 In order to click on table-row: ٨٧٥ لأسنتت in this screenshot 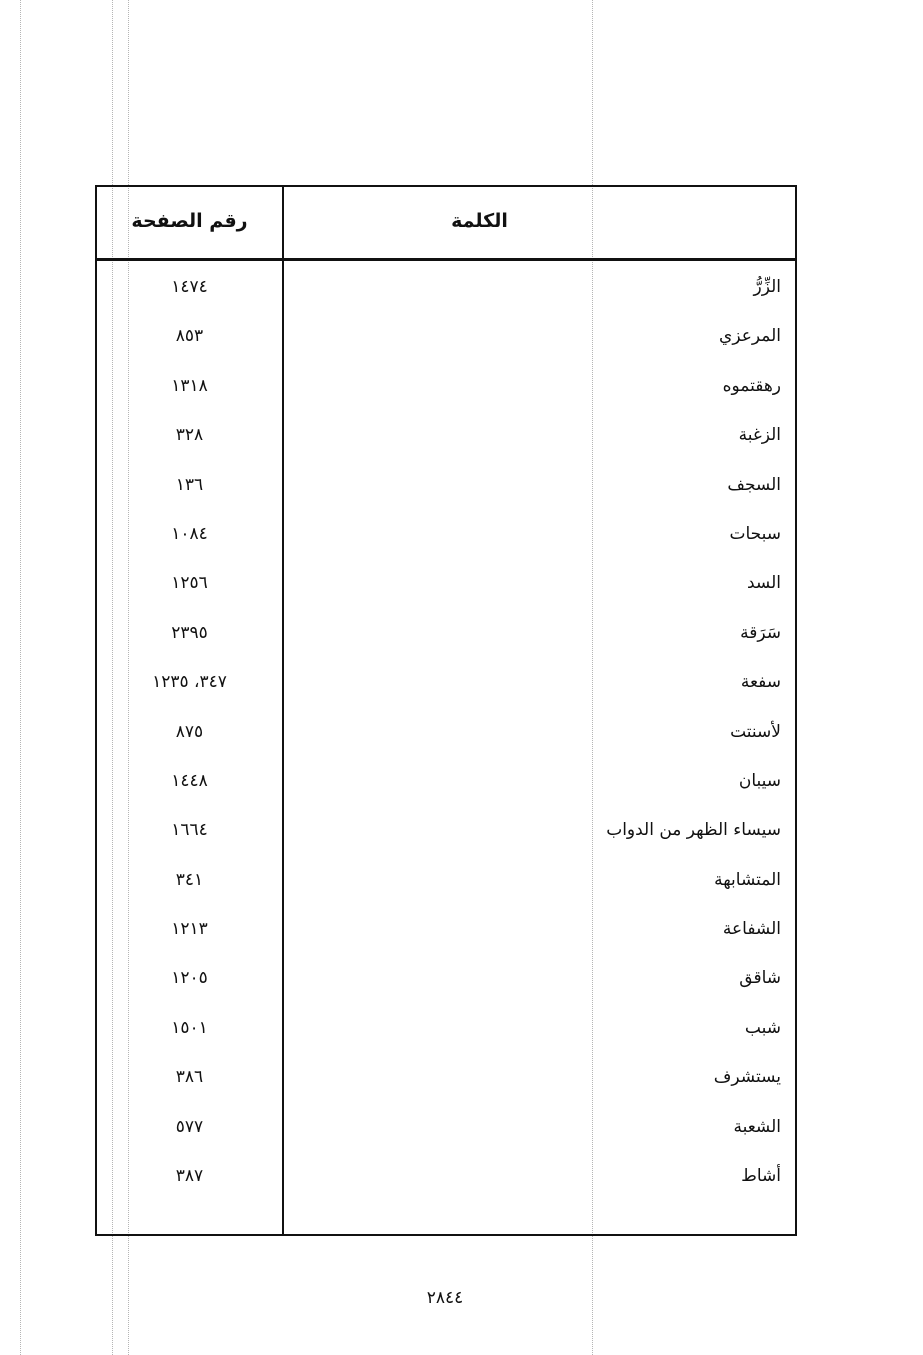, I will do `click(446, 740)`.